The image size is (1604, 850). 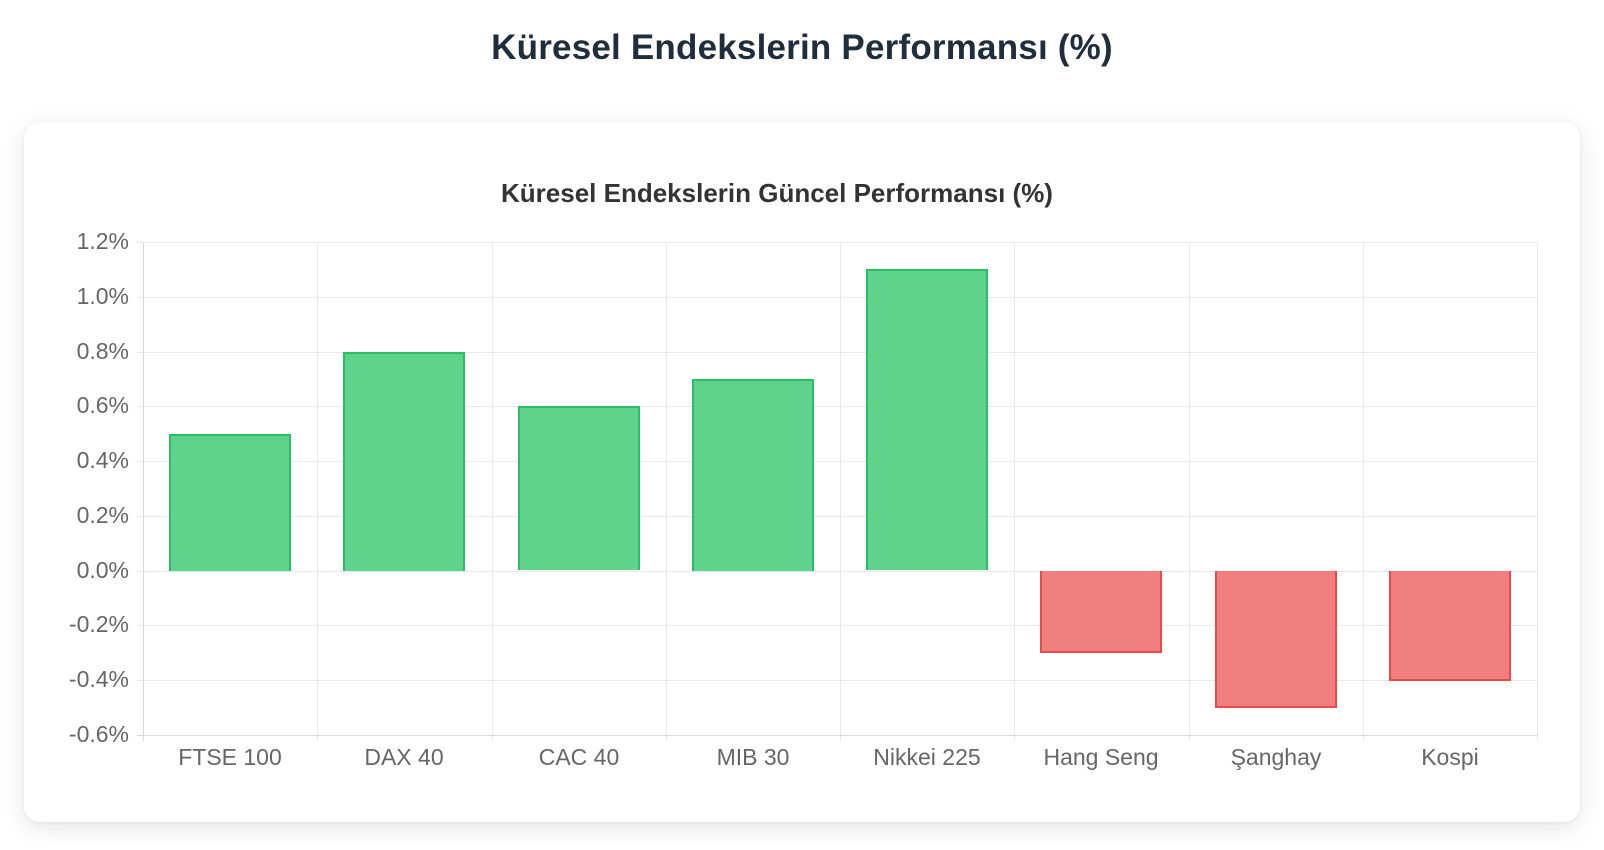 I want to click on y-tick-label: -0.2%, so click(x=98, y=624).